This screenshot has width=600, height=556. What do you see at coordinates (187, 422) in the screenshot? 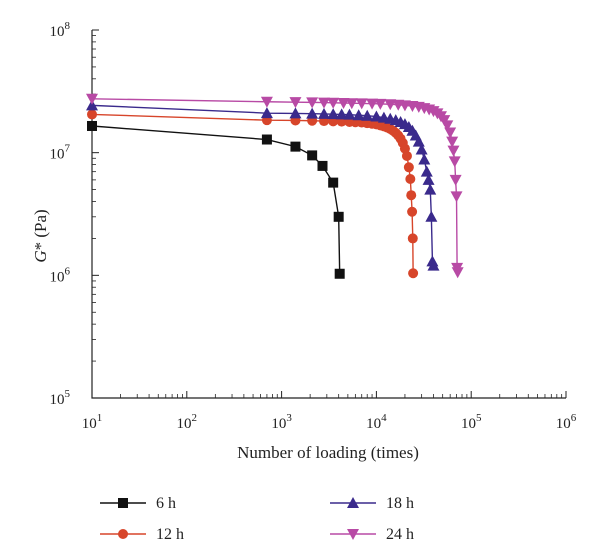
I see `x-tick-label: 10²` at bounding box center [187, 422].